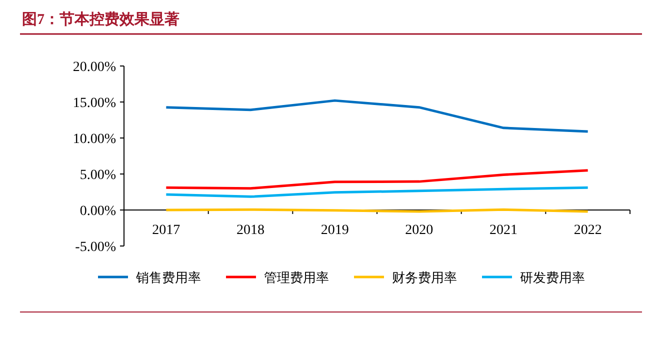  Describe the element at coordinates (588, 230) in the screenshot. I see `x-tick-label: 2022` at that location.